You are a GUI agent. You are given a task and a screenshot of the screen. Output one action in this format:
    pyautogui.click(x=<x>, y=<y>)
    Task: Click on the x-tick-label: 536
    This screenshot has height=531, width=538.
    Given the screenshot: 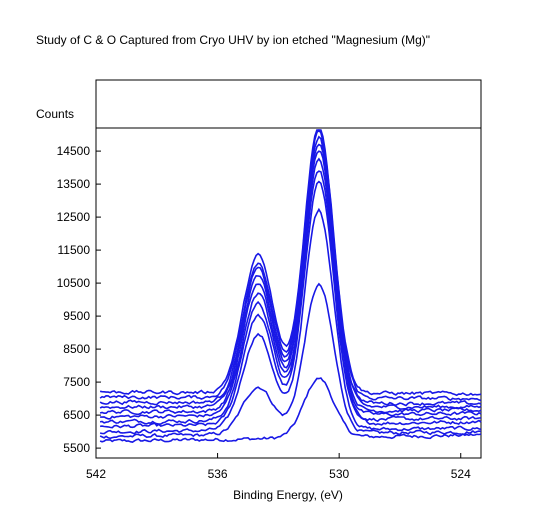 What is the action you would take?
    pyautogui.click(x=218, y=474)
    